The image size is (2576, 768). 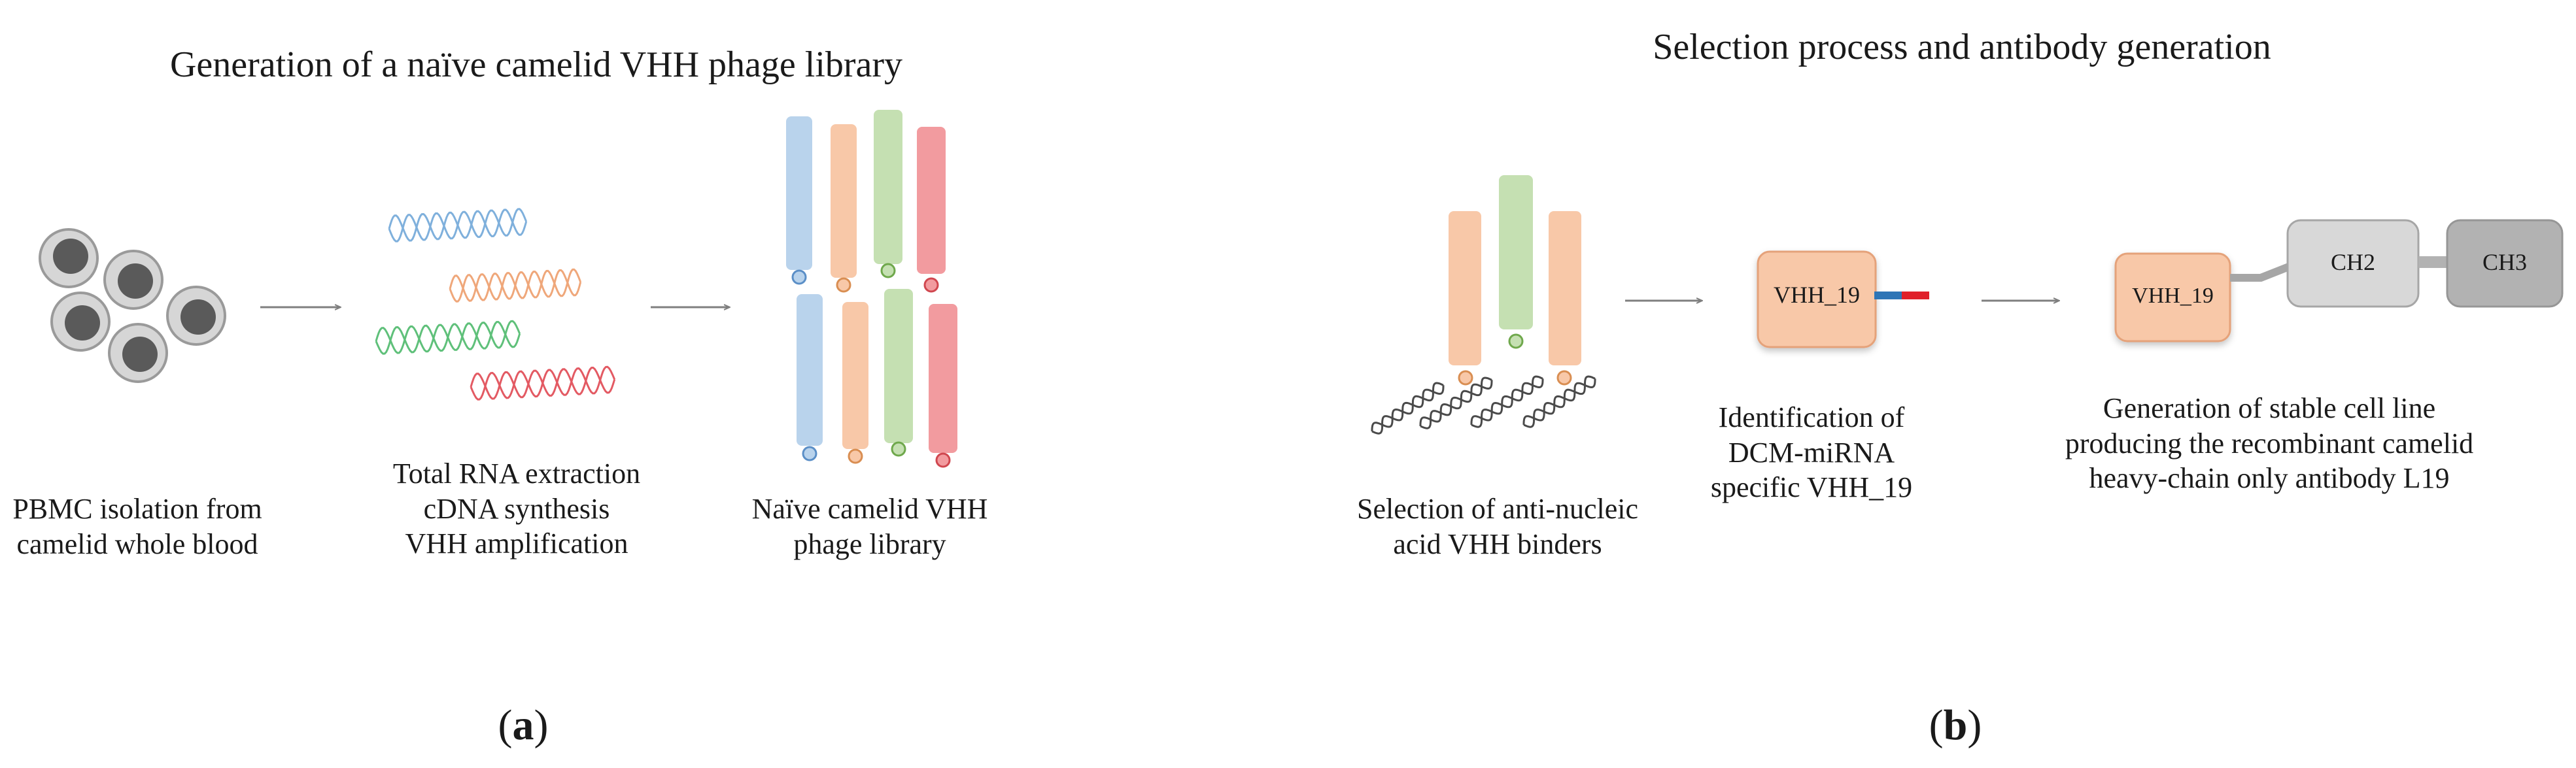 I want to click on vhh-domain, so click(x=2173, y=297).